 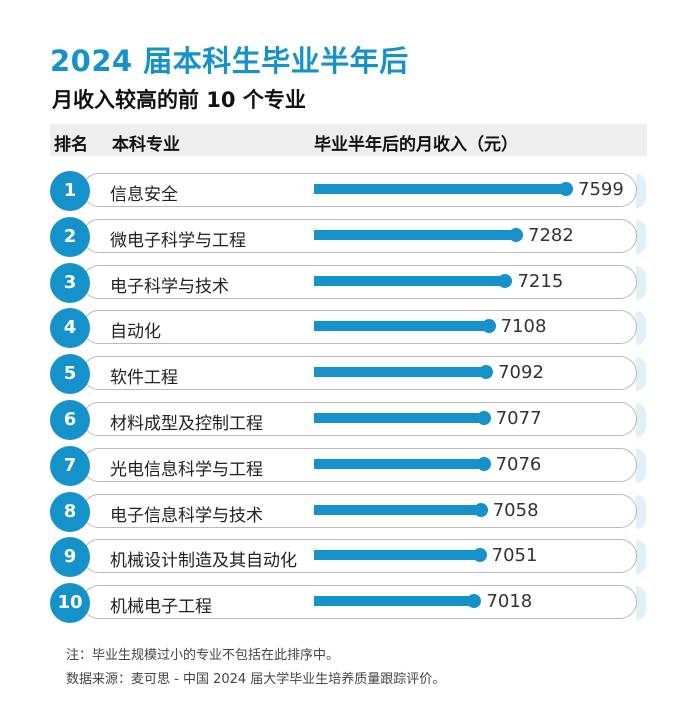 I want to click on header-income: 毕业半年后的月收入（元）, so click(x=416, y=145).